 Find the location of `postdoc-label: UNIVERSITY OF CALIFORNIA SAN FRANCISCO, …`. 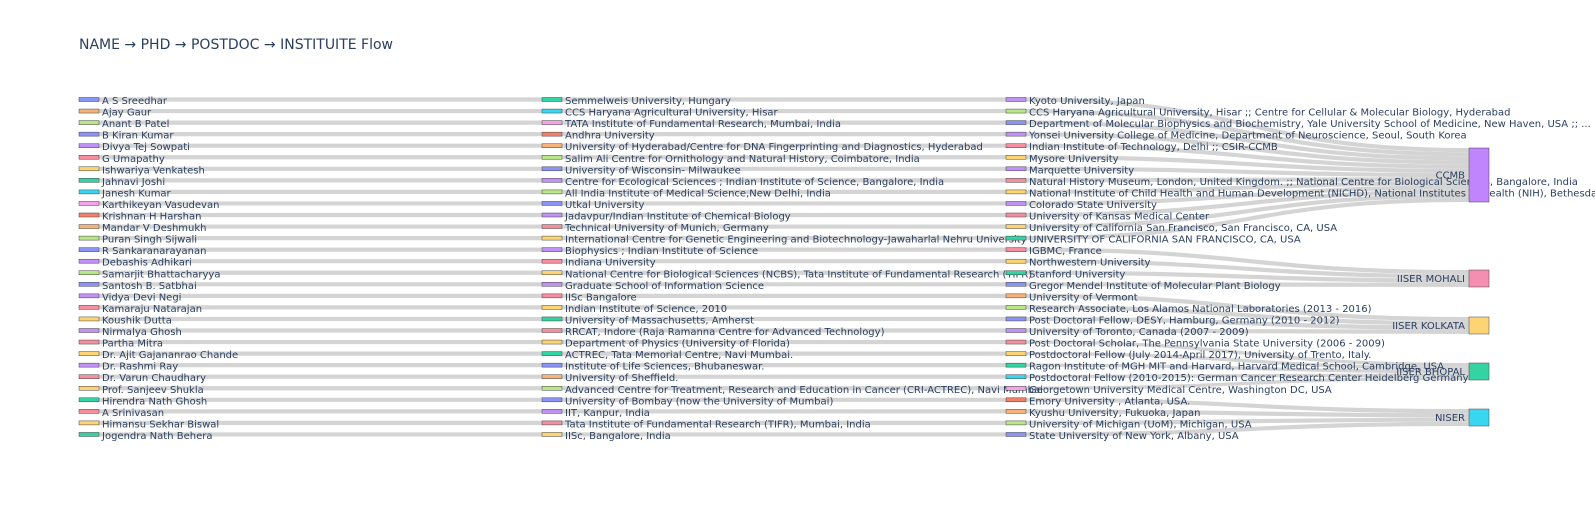

postdoc-label: UNIVERSITY OF CALIFORNIA SAN FRANCISCO, … is located at coordinates (1165, 240).